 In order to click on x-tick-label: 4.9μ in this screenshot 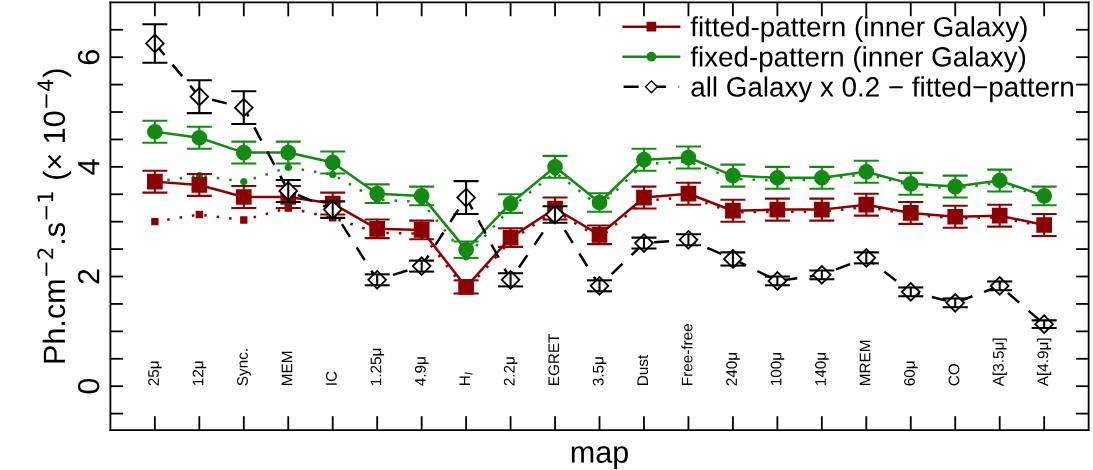, I will do `click(421, 371)`.